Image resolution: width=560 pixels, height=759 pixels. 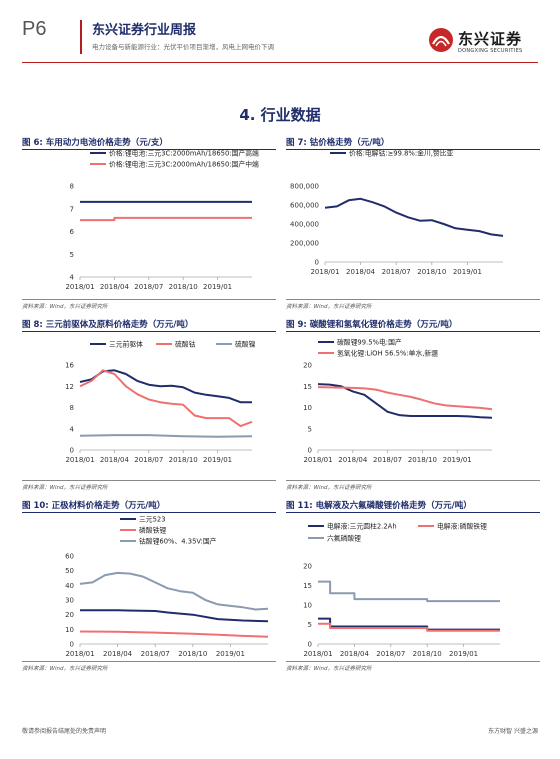 I want to click on legend-label: 电解液:磷酸铁锂, so click(x=462, y=526).